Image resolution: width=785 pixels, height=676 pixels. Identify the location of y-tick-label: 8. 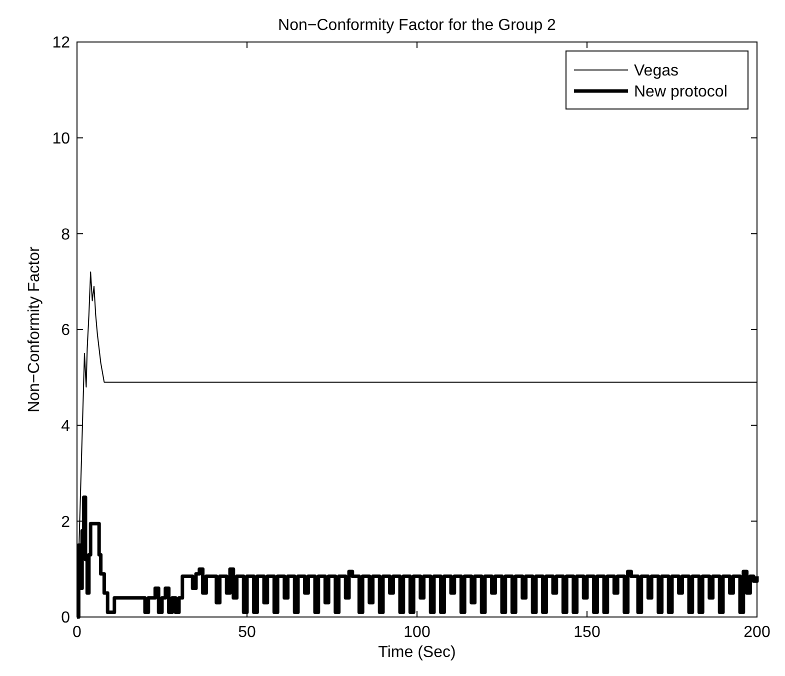
(65, 235).